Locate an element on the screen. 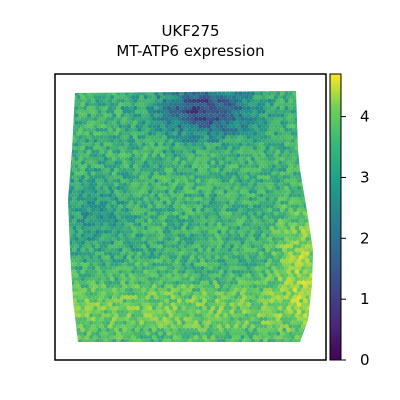 This screenshot has height=400, width=400. plot-title-line2: MT-ATP6 expression is located at coordinates (190, 51).